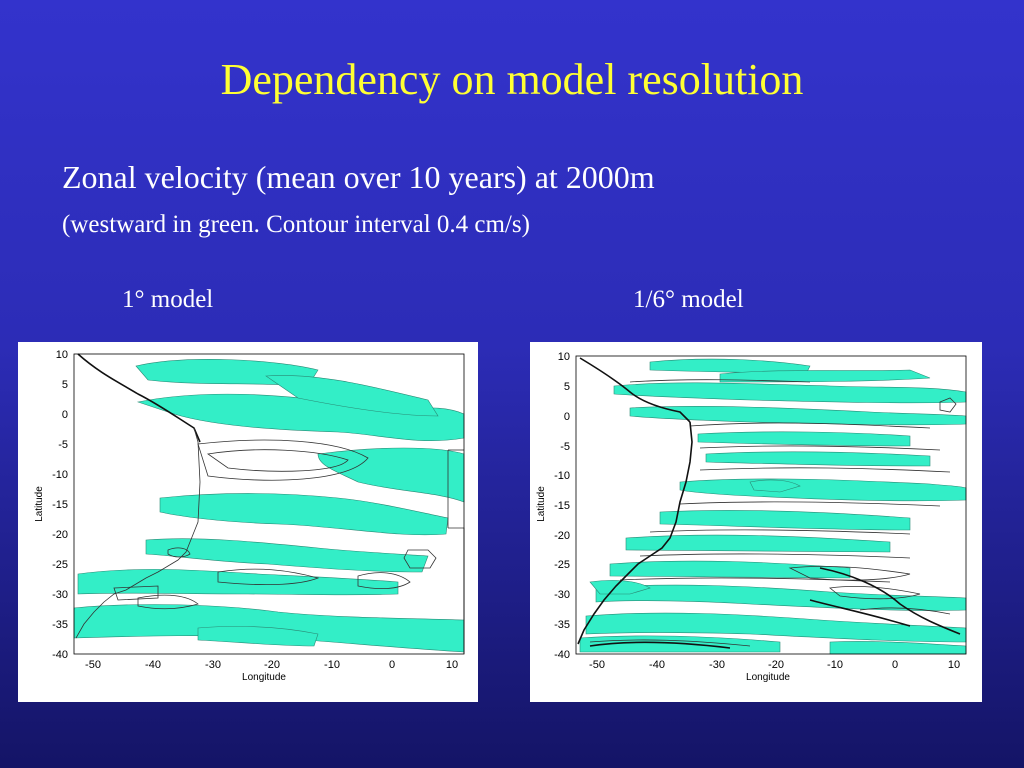  What do you see at coordinates (332, 665) in the screenshot?
I see `left-xtick: -10` at bounding box center [332, 665].